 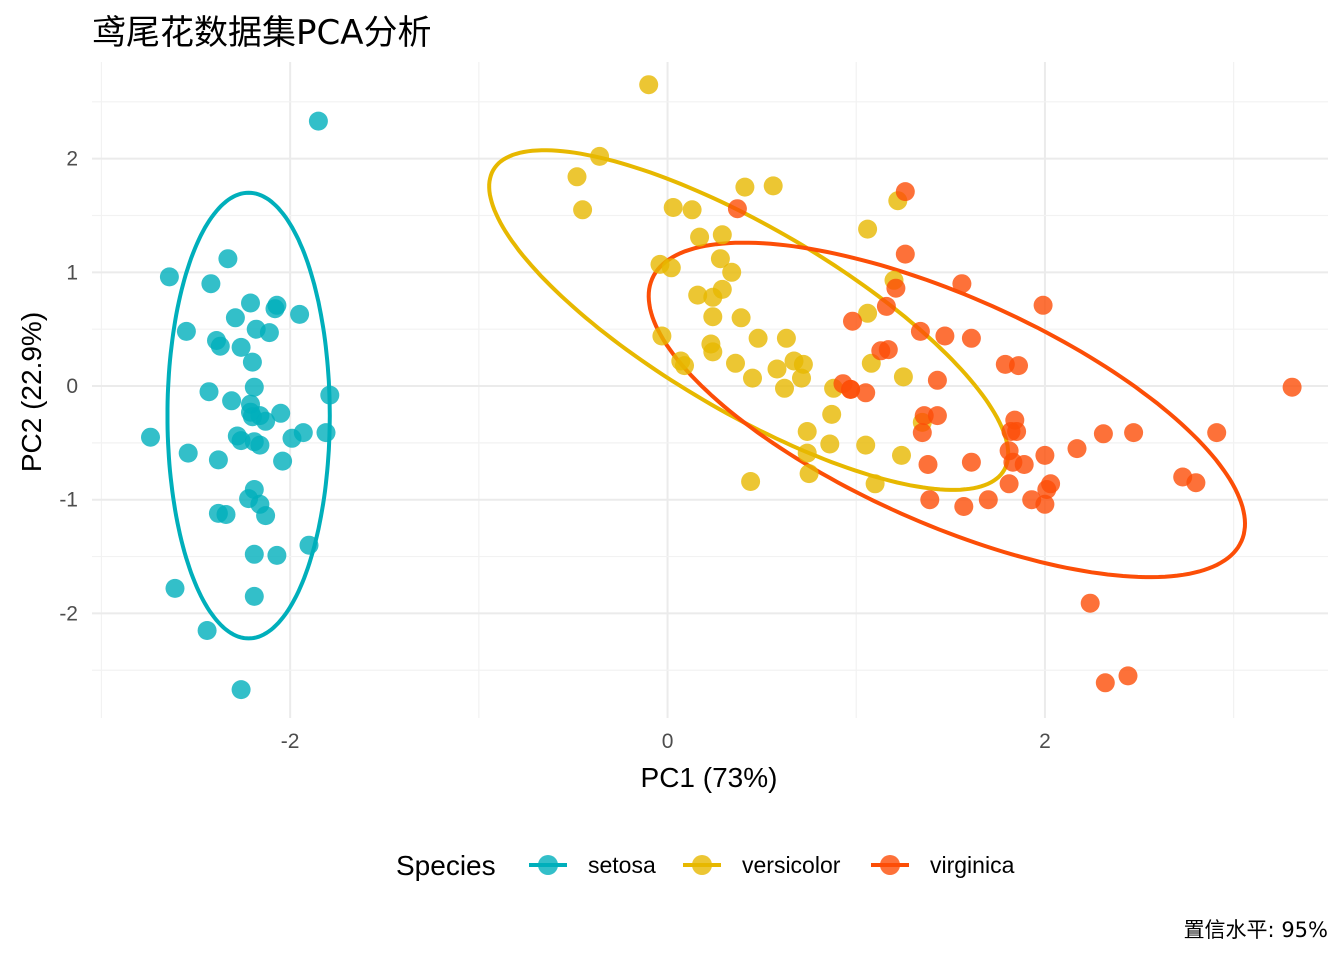 I want to click on y-tick-label: -2, so click(x=68, y=613).